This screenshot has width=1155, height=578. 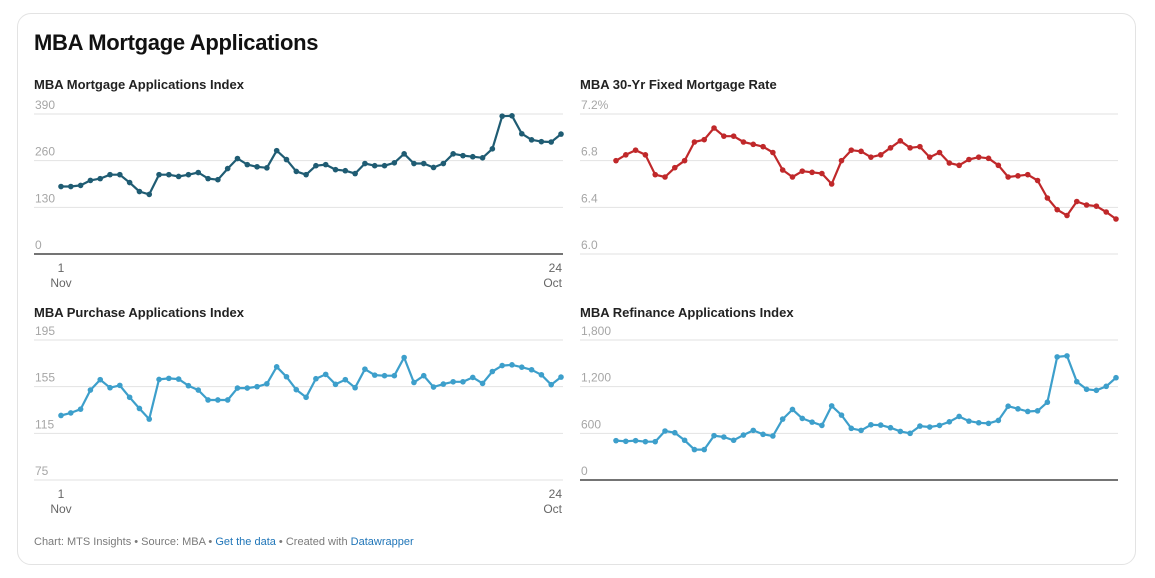 What do you see at coordinates (382, 542) in the screenshot?
I see `datawrapper-link: Datawrapper` at bounding box center [382, 542].